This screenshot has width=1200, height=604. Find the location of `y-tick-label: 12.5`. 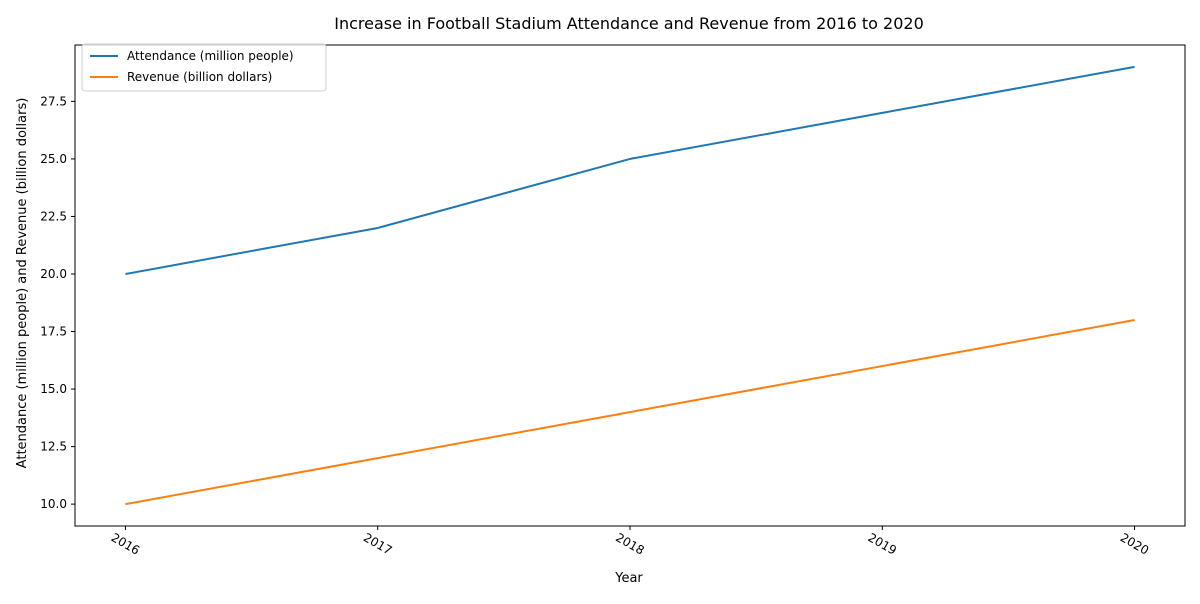

y-tick-label: 12.5 is located at coordinates (53, 447).